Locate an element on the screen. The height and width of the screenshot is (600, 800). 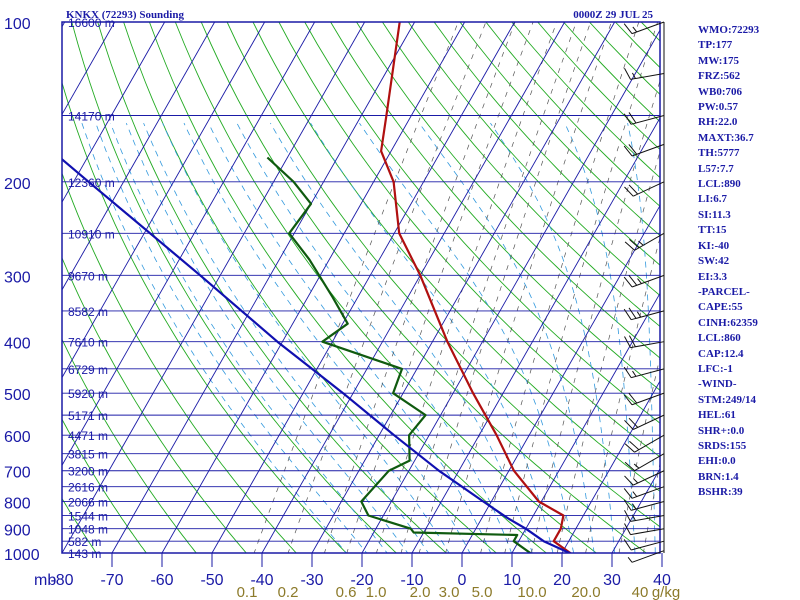
pressure-axis-label: mb is located at coordinates (45, 580).